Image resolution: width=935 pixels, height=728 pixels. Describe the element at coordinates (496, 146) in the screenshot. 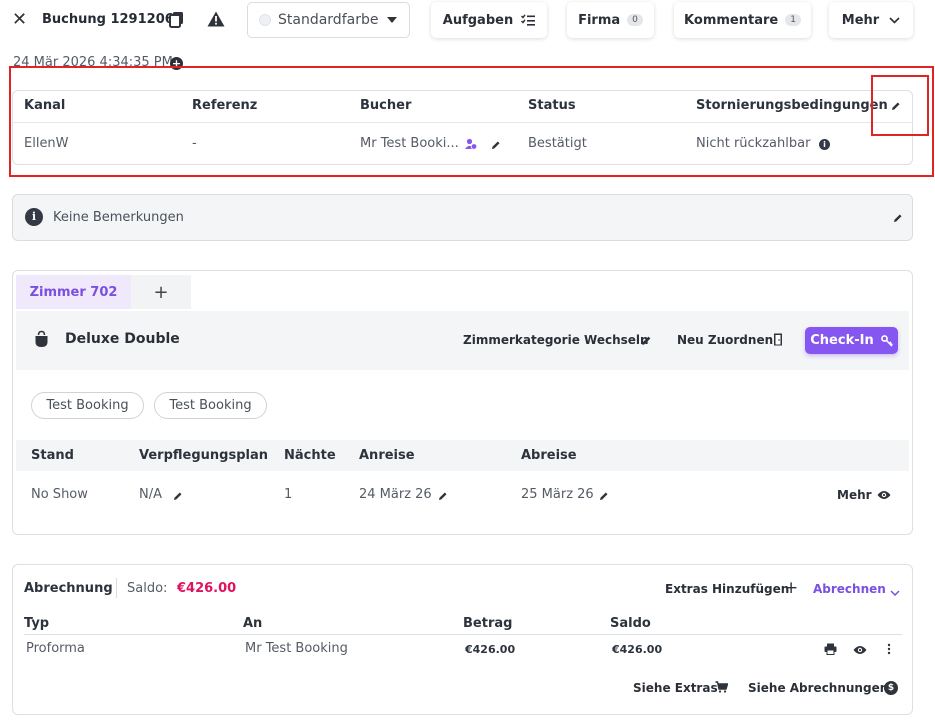

I see `edit-booker-pencil-icon` at that location.